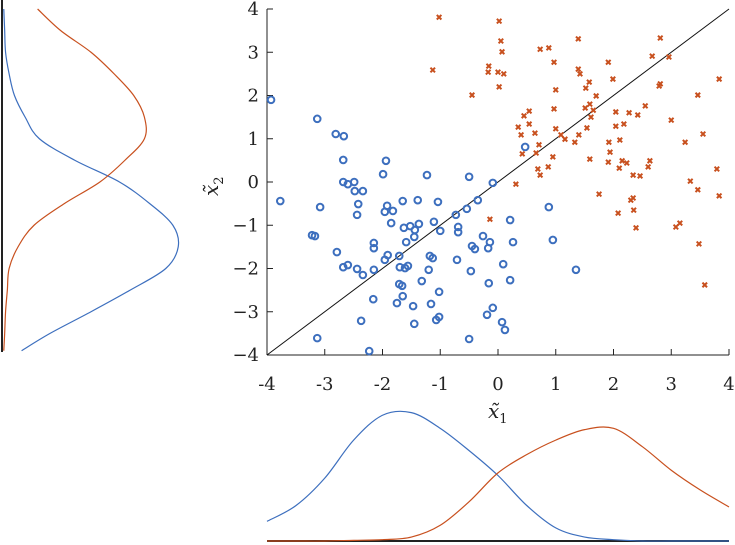 This screenshot has height=545, width=735. Describe the element at coordinates (245, 312) in the screenshot. I see `y-tick-label: −3` at that location.